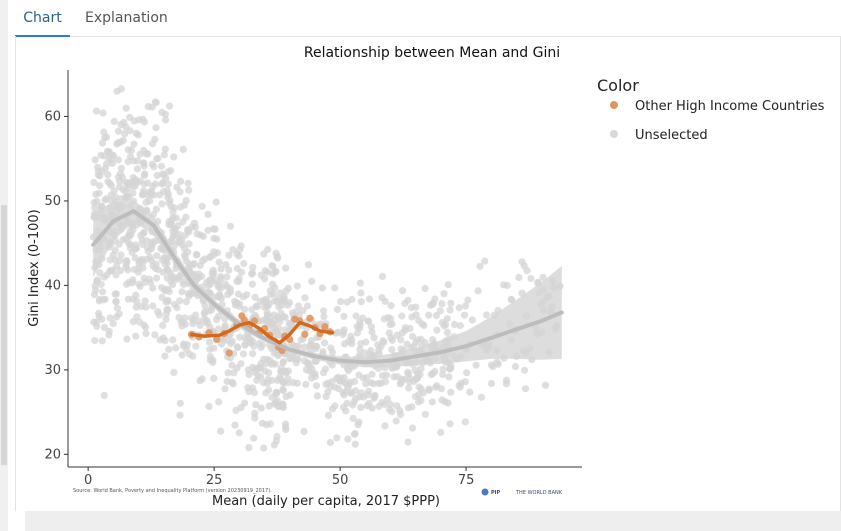  Describe the element at coordinates (433, 521) in the screenshot. I see `bottom-scrollbar` at that location.